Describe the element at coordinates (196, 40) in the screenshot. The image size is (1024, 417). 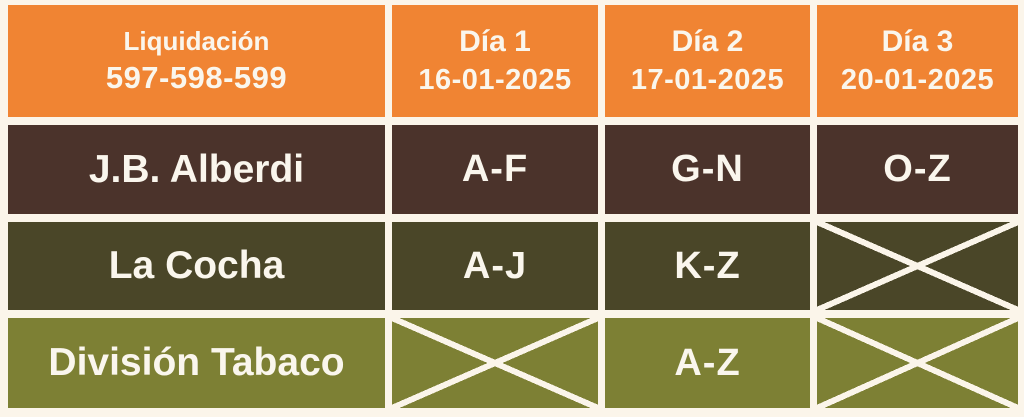
I see `liquidacion-title: Liquidación` at that location.